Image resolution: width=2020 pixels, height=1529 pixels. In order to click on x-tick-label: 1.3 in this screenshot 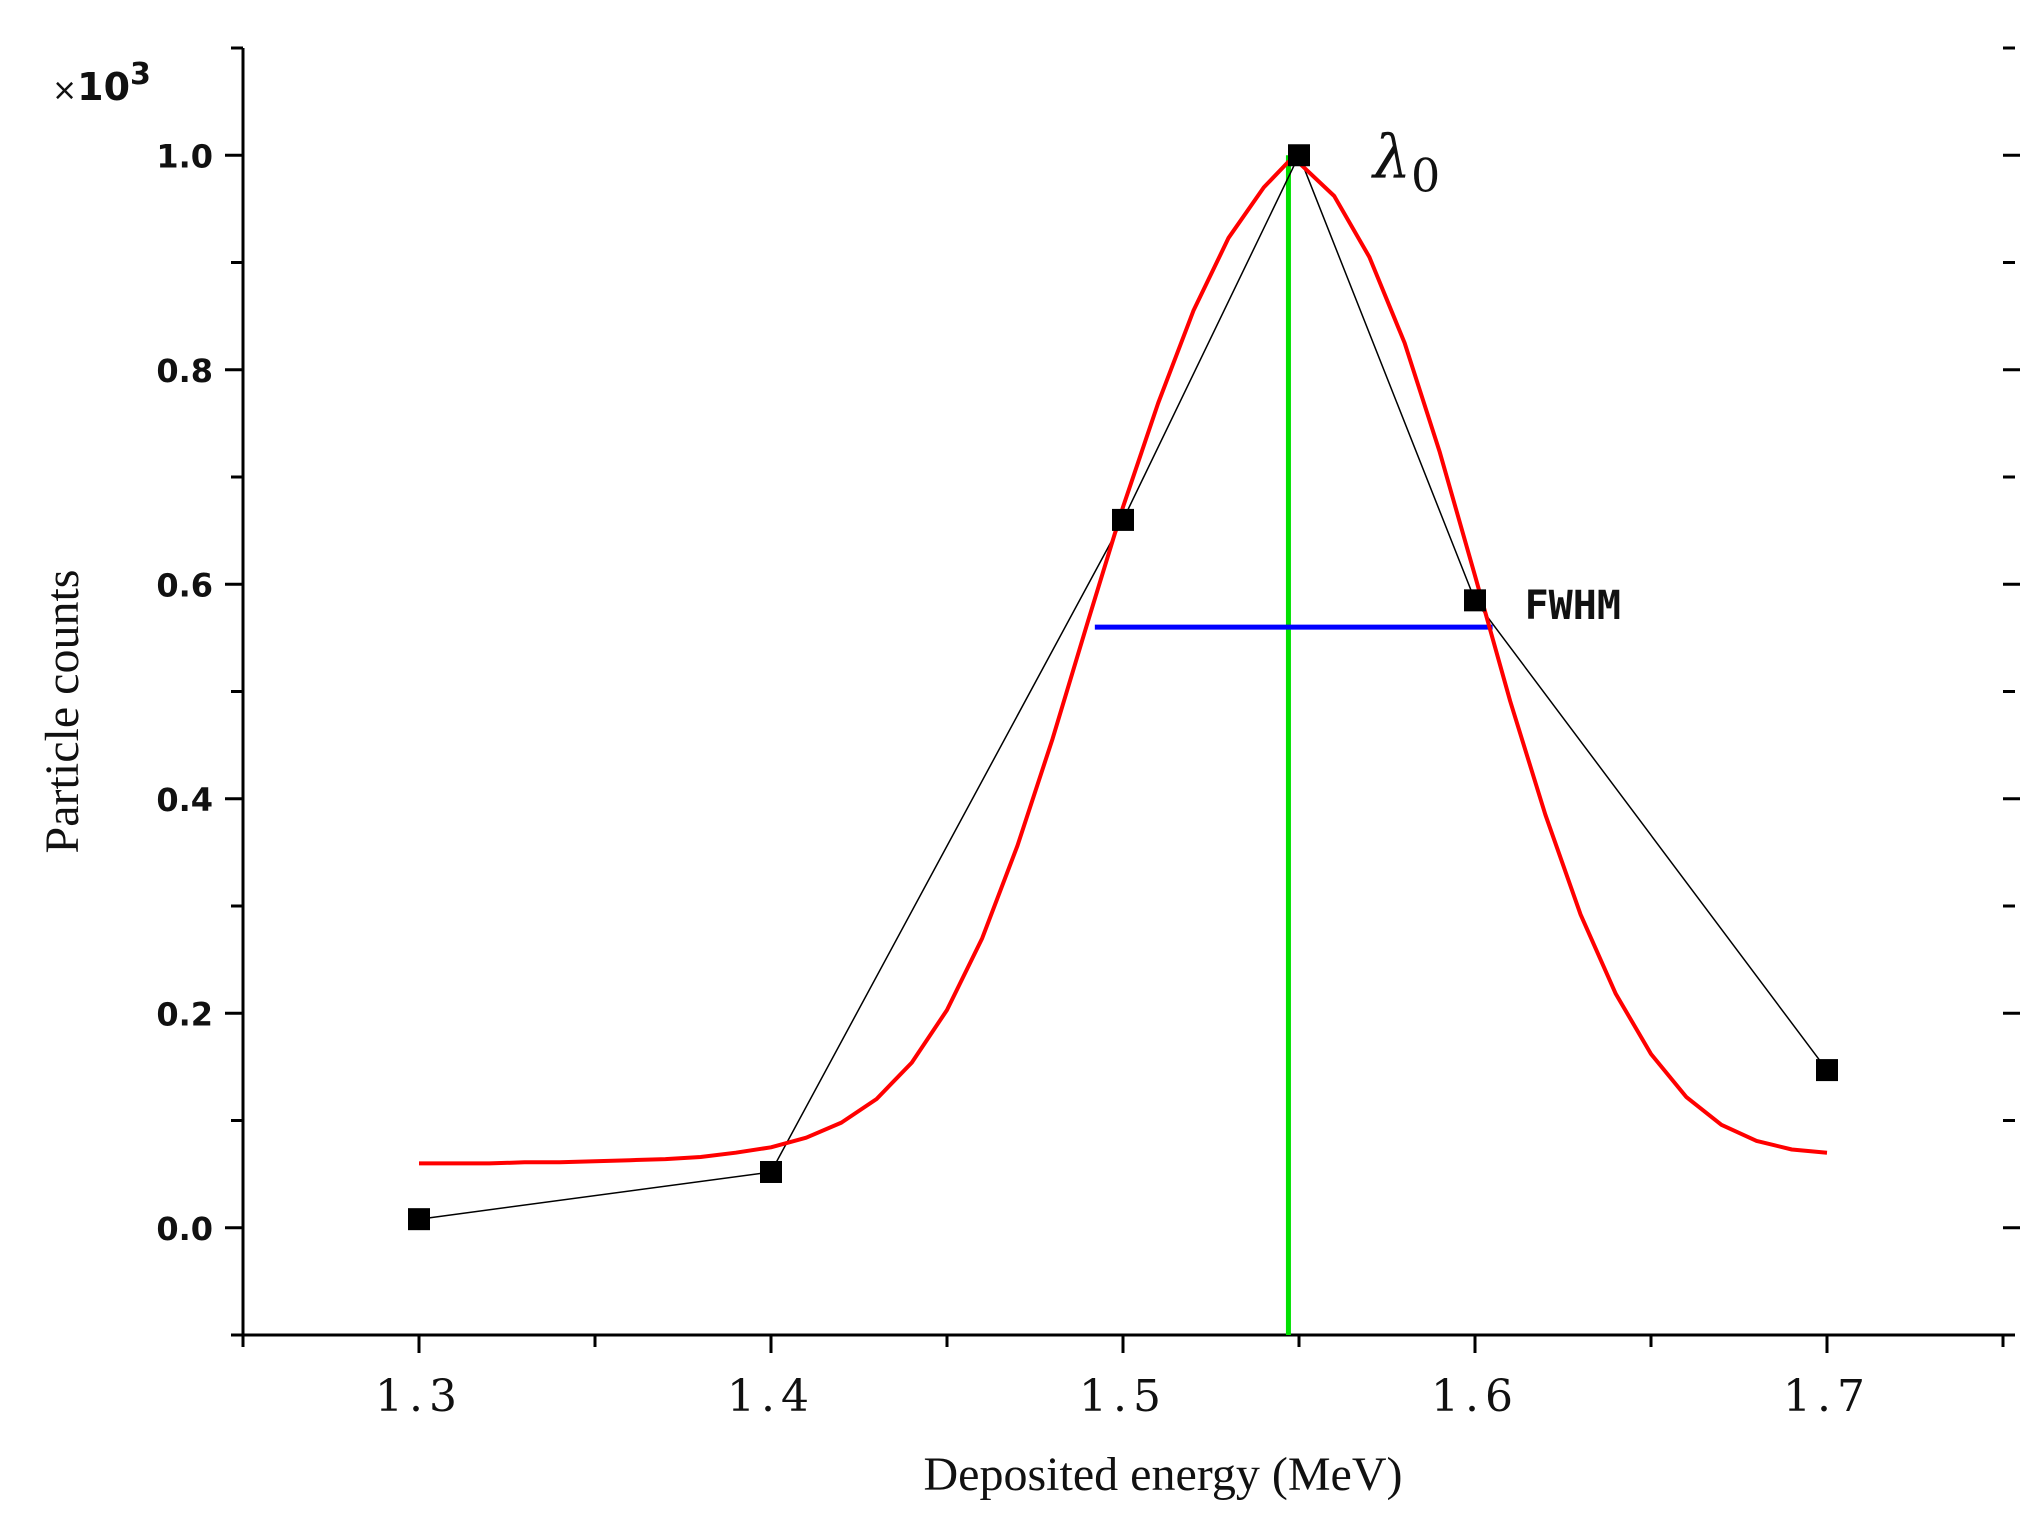, I will do `click(419, 1396)`.